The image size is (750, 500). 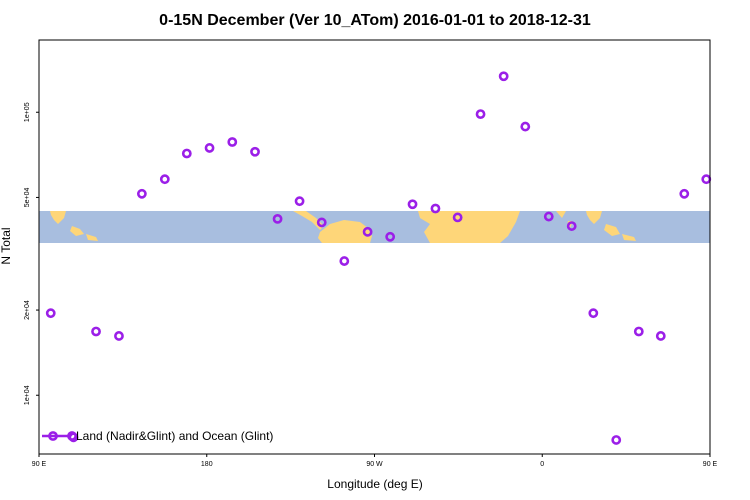 I want to click on x-axis: 90 E 180 90 W 0 90 E, so click(x=375, y=461).